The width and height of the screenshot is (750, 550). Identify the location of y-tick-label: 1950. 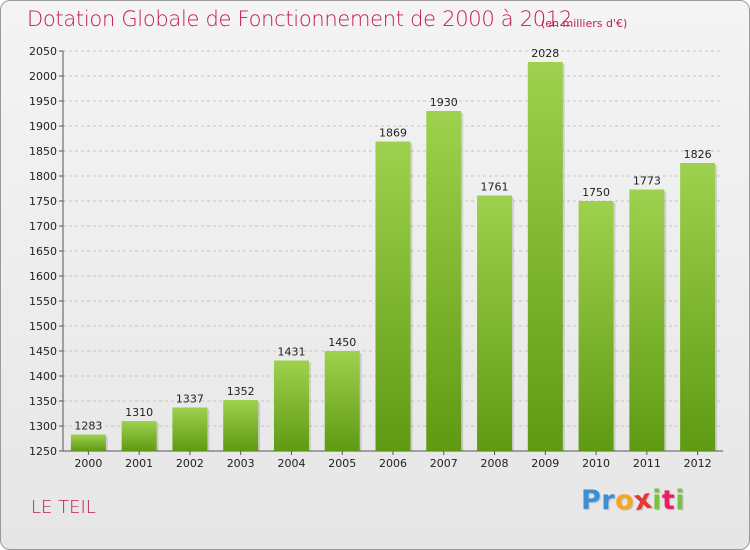
(43, 101).